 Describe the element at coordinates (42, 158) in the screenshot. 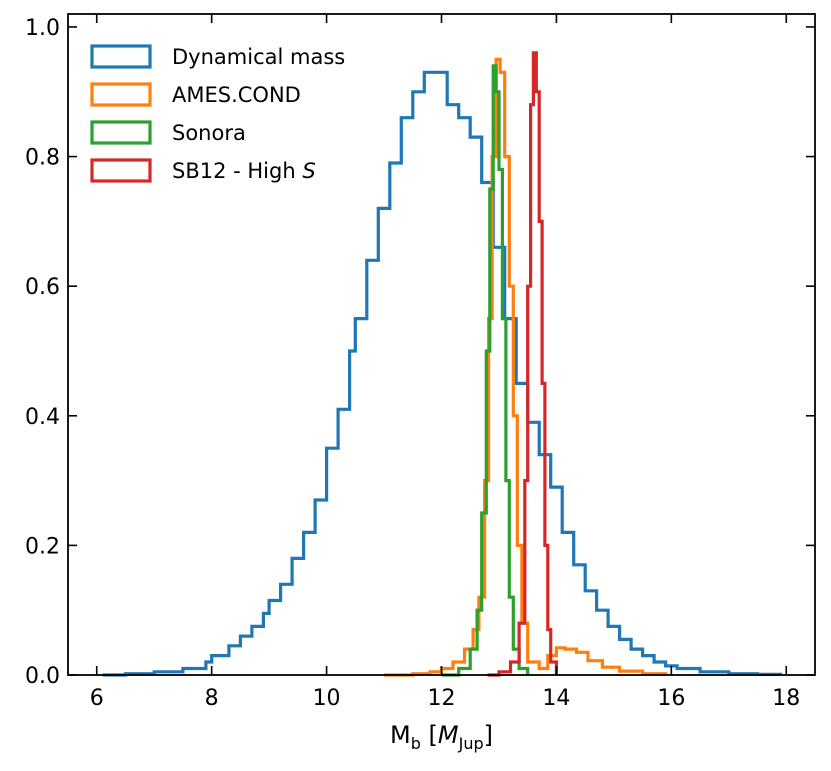

I see `y-tick-label: 0.8` at that location.